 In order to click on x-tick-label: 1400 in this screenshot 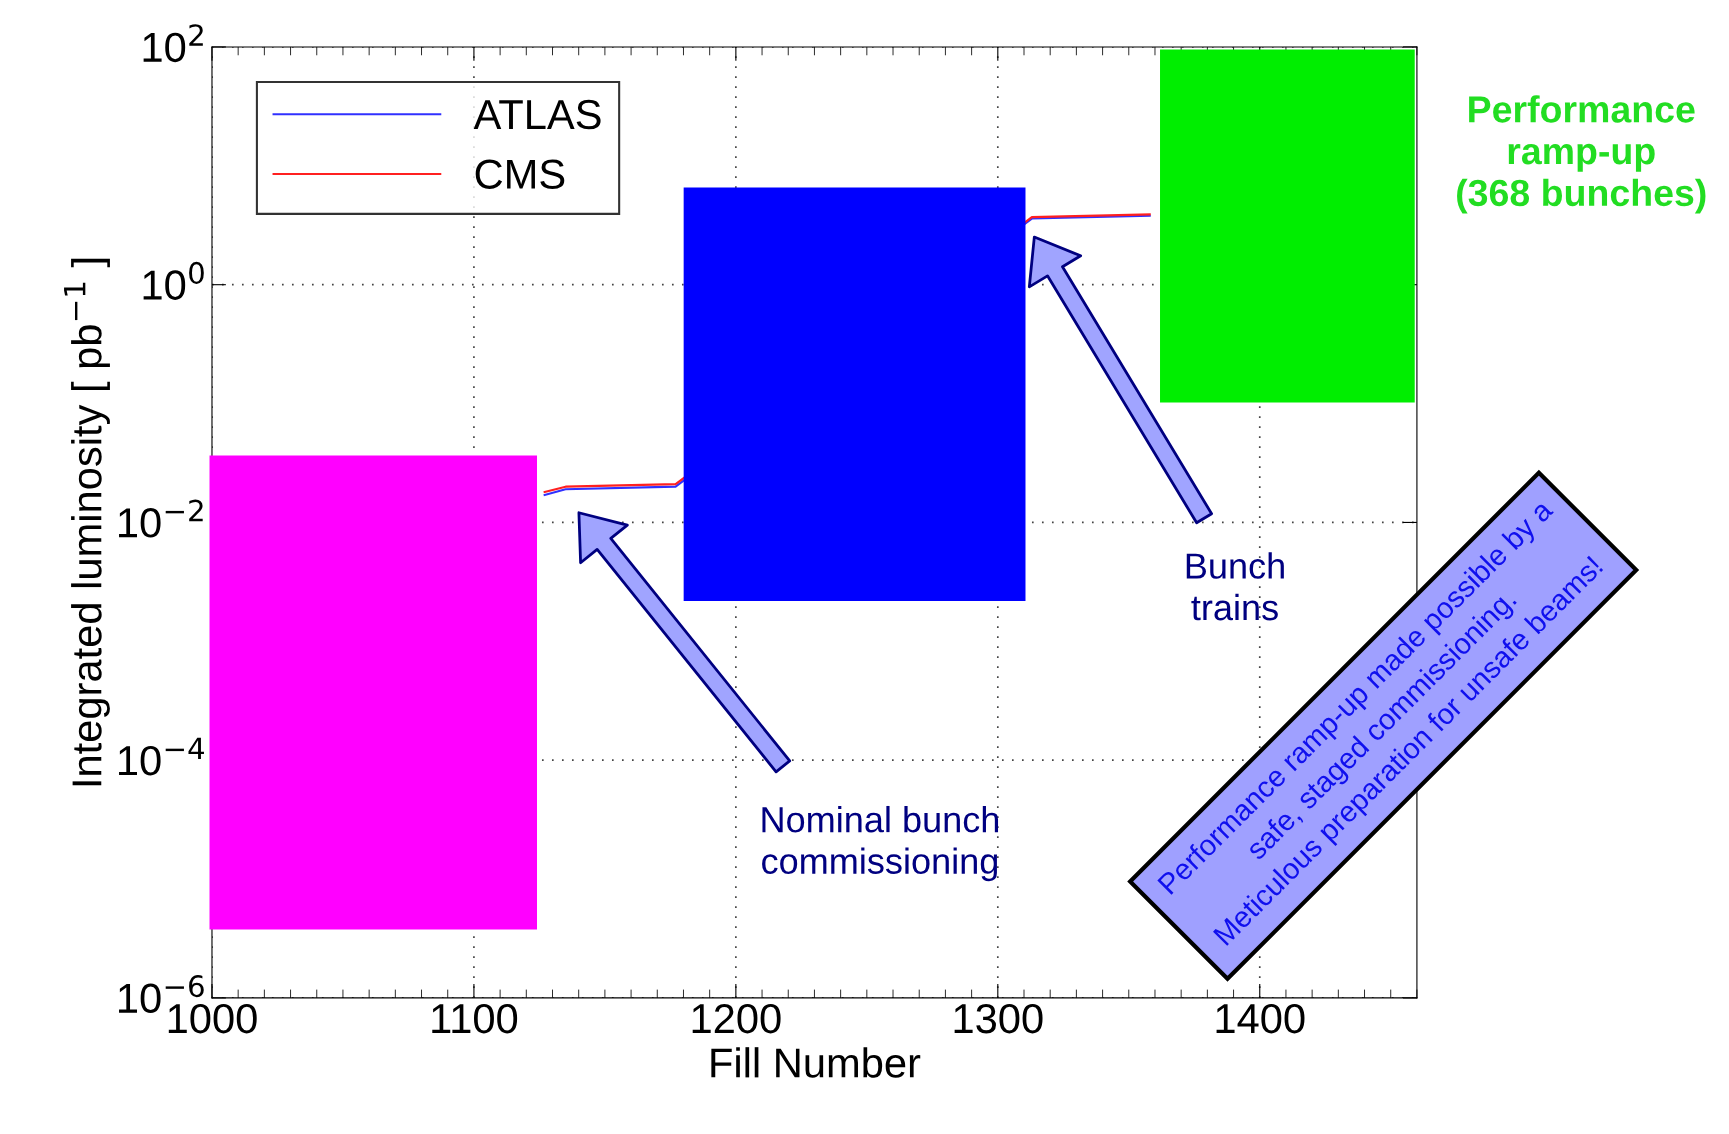, I will do `click(1260, 1018)`.